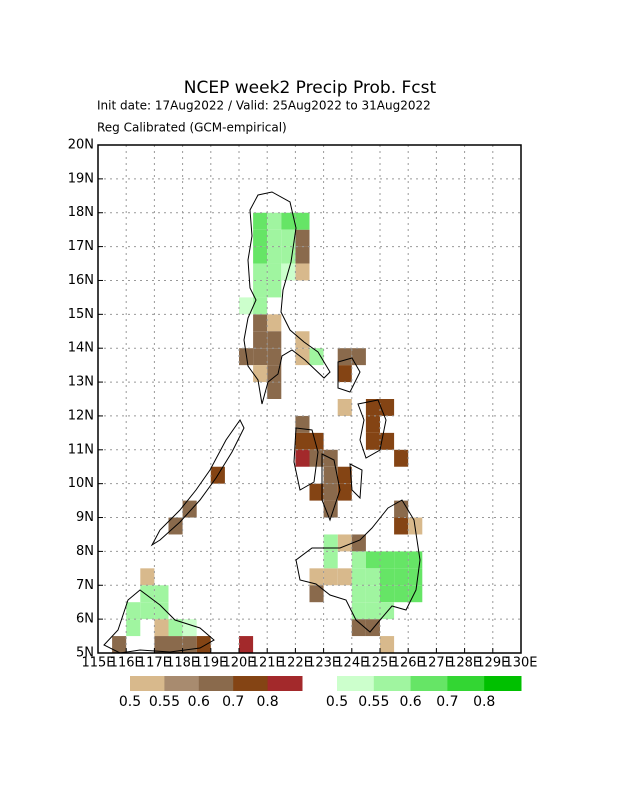 This screenshot has height=800, width=618. Describe the element at coordinates (81, 449) in the screenshot. I see `y-tick-label: 11N` at that location.